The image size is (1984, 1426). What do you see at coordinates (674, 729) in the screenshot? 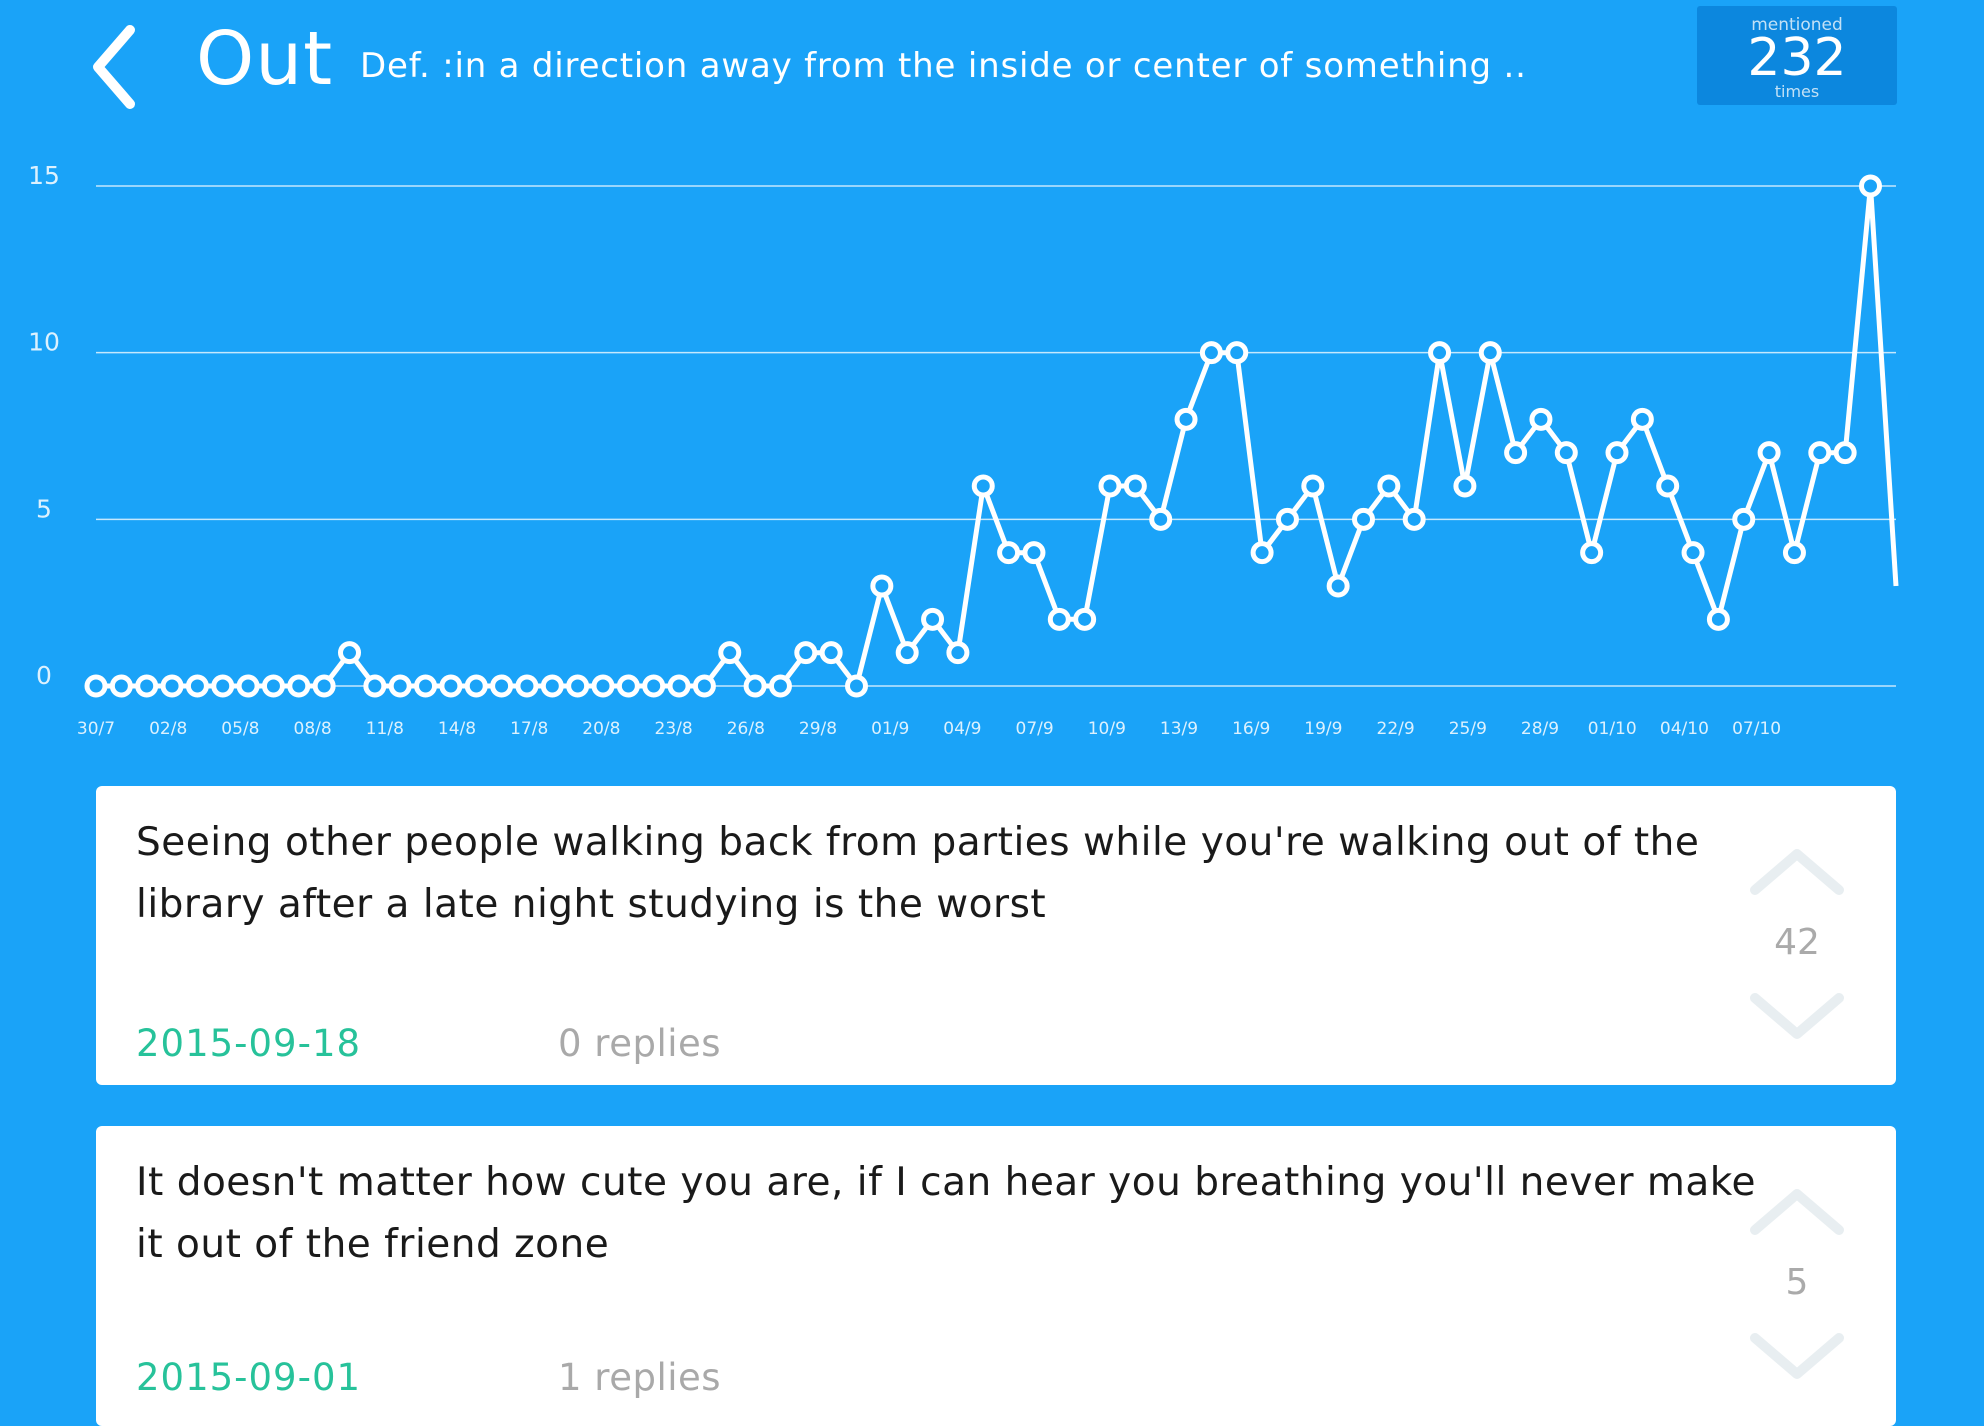
I see `x-tick-label: 23/8` at bounding box center [674, 729].